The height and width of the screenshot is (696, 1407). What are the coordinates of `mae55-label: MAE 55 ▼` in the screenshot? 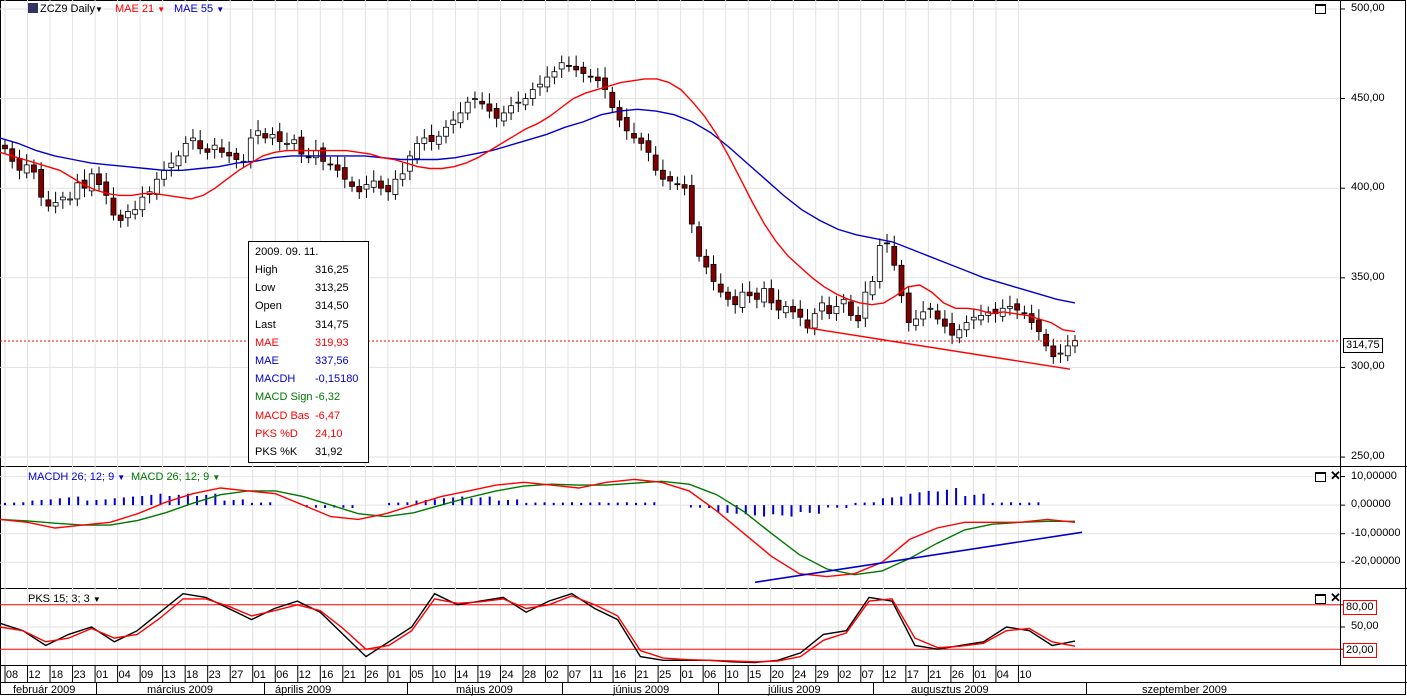 It's located at (199, 9).